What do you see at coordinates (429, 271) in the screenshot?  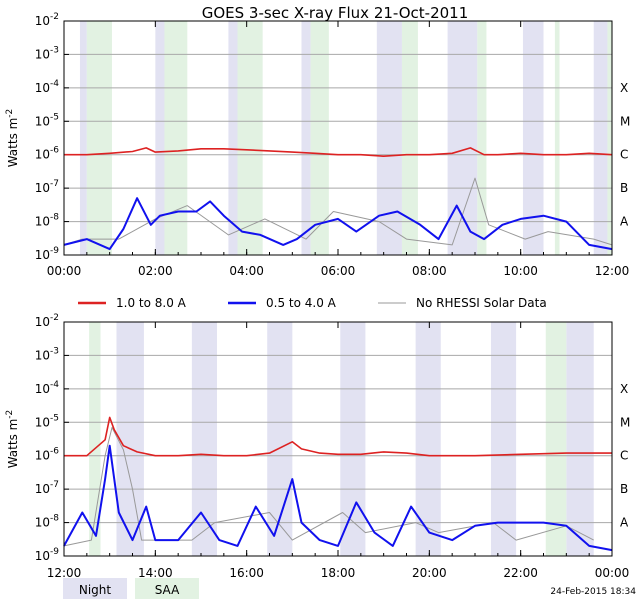 I see `x-tick-label: 08:00` at bounding box center [429, 271].